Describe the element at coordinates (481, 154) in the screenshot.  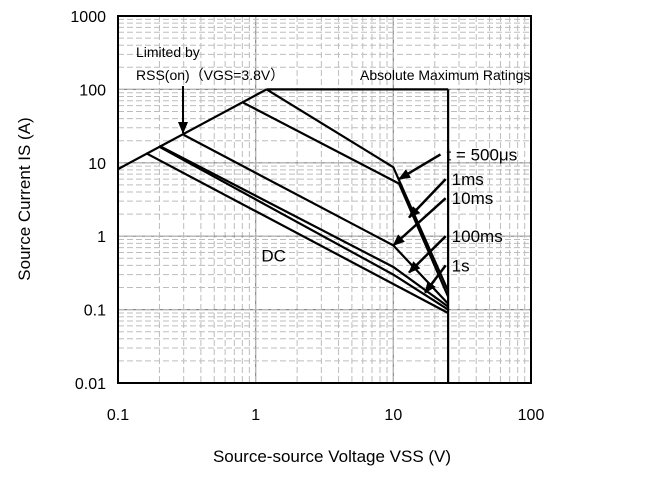
I see `series-label: t = 500μs` at that location.